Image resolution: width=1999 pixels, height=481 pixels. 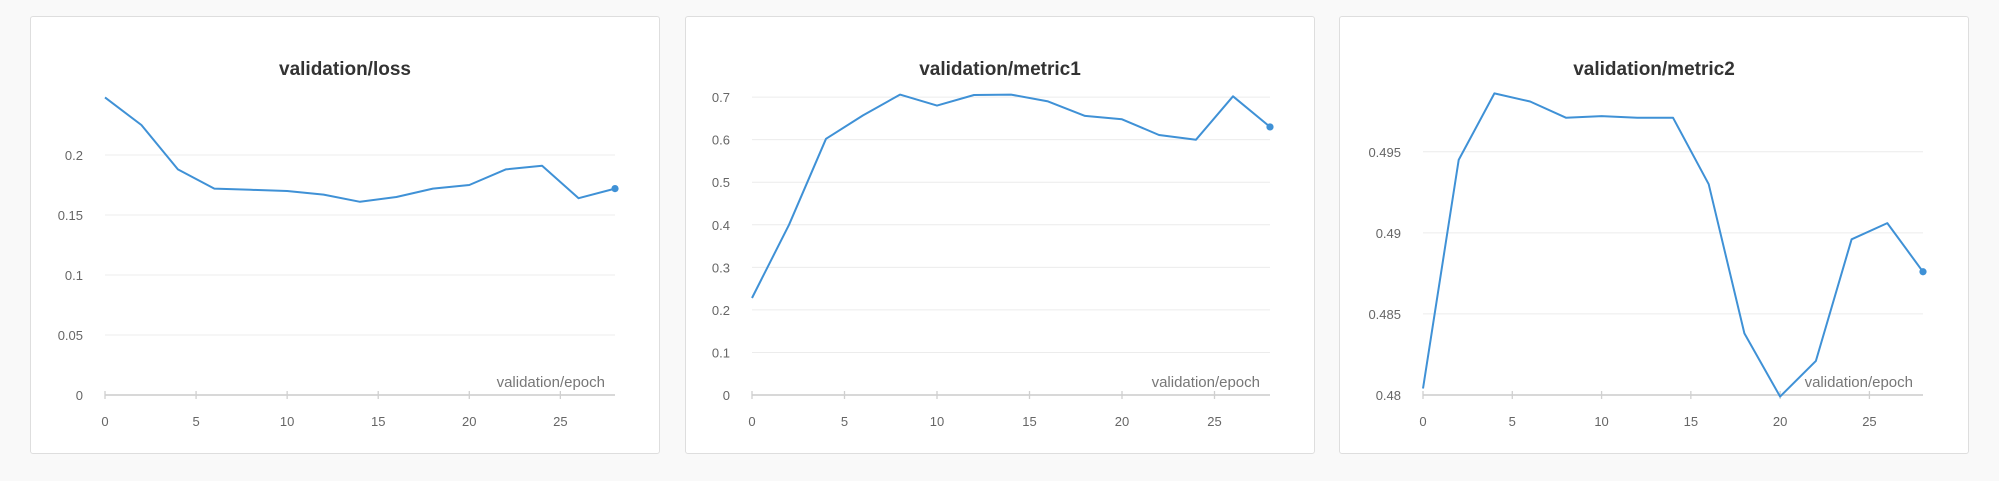 What do you see at coordinates (721, 97) in the screenshot?
I see `y-tick-label: 0.7` at bounding box center [721, 97].